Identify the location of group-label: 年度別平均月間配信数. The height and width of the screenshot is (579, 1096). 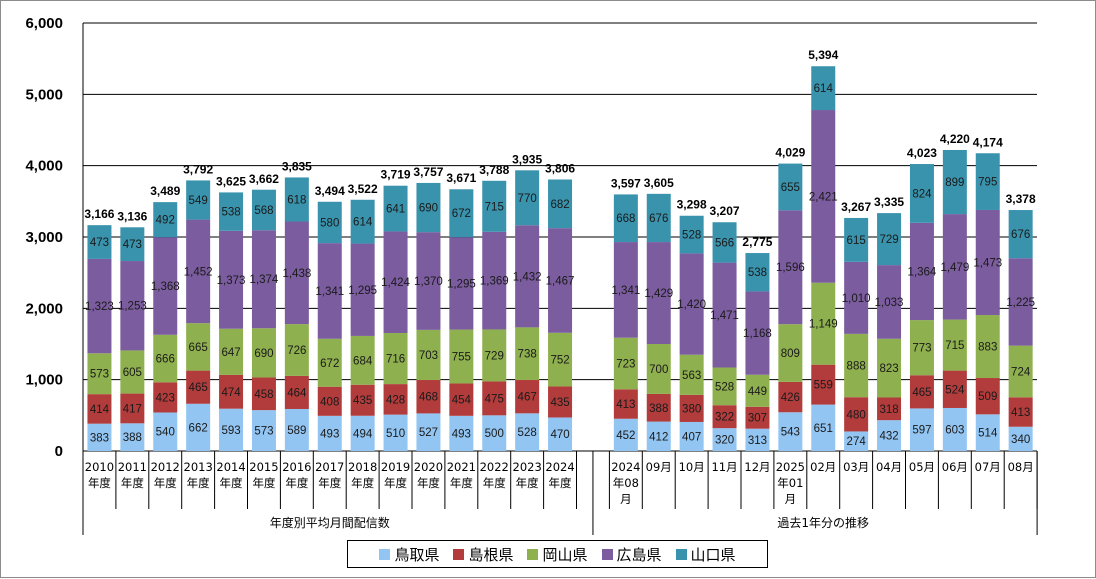
(330, 522).